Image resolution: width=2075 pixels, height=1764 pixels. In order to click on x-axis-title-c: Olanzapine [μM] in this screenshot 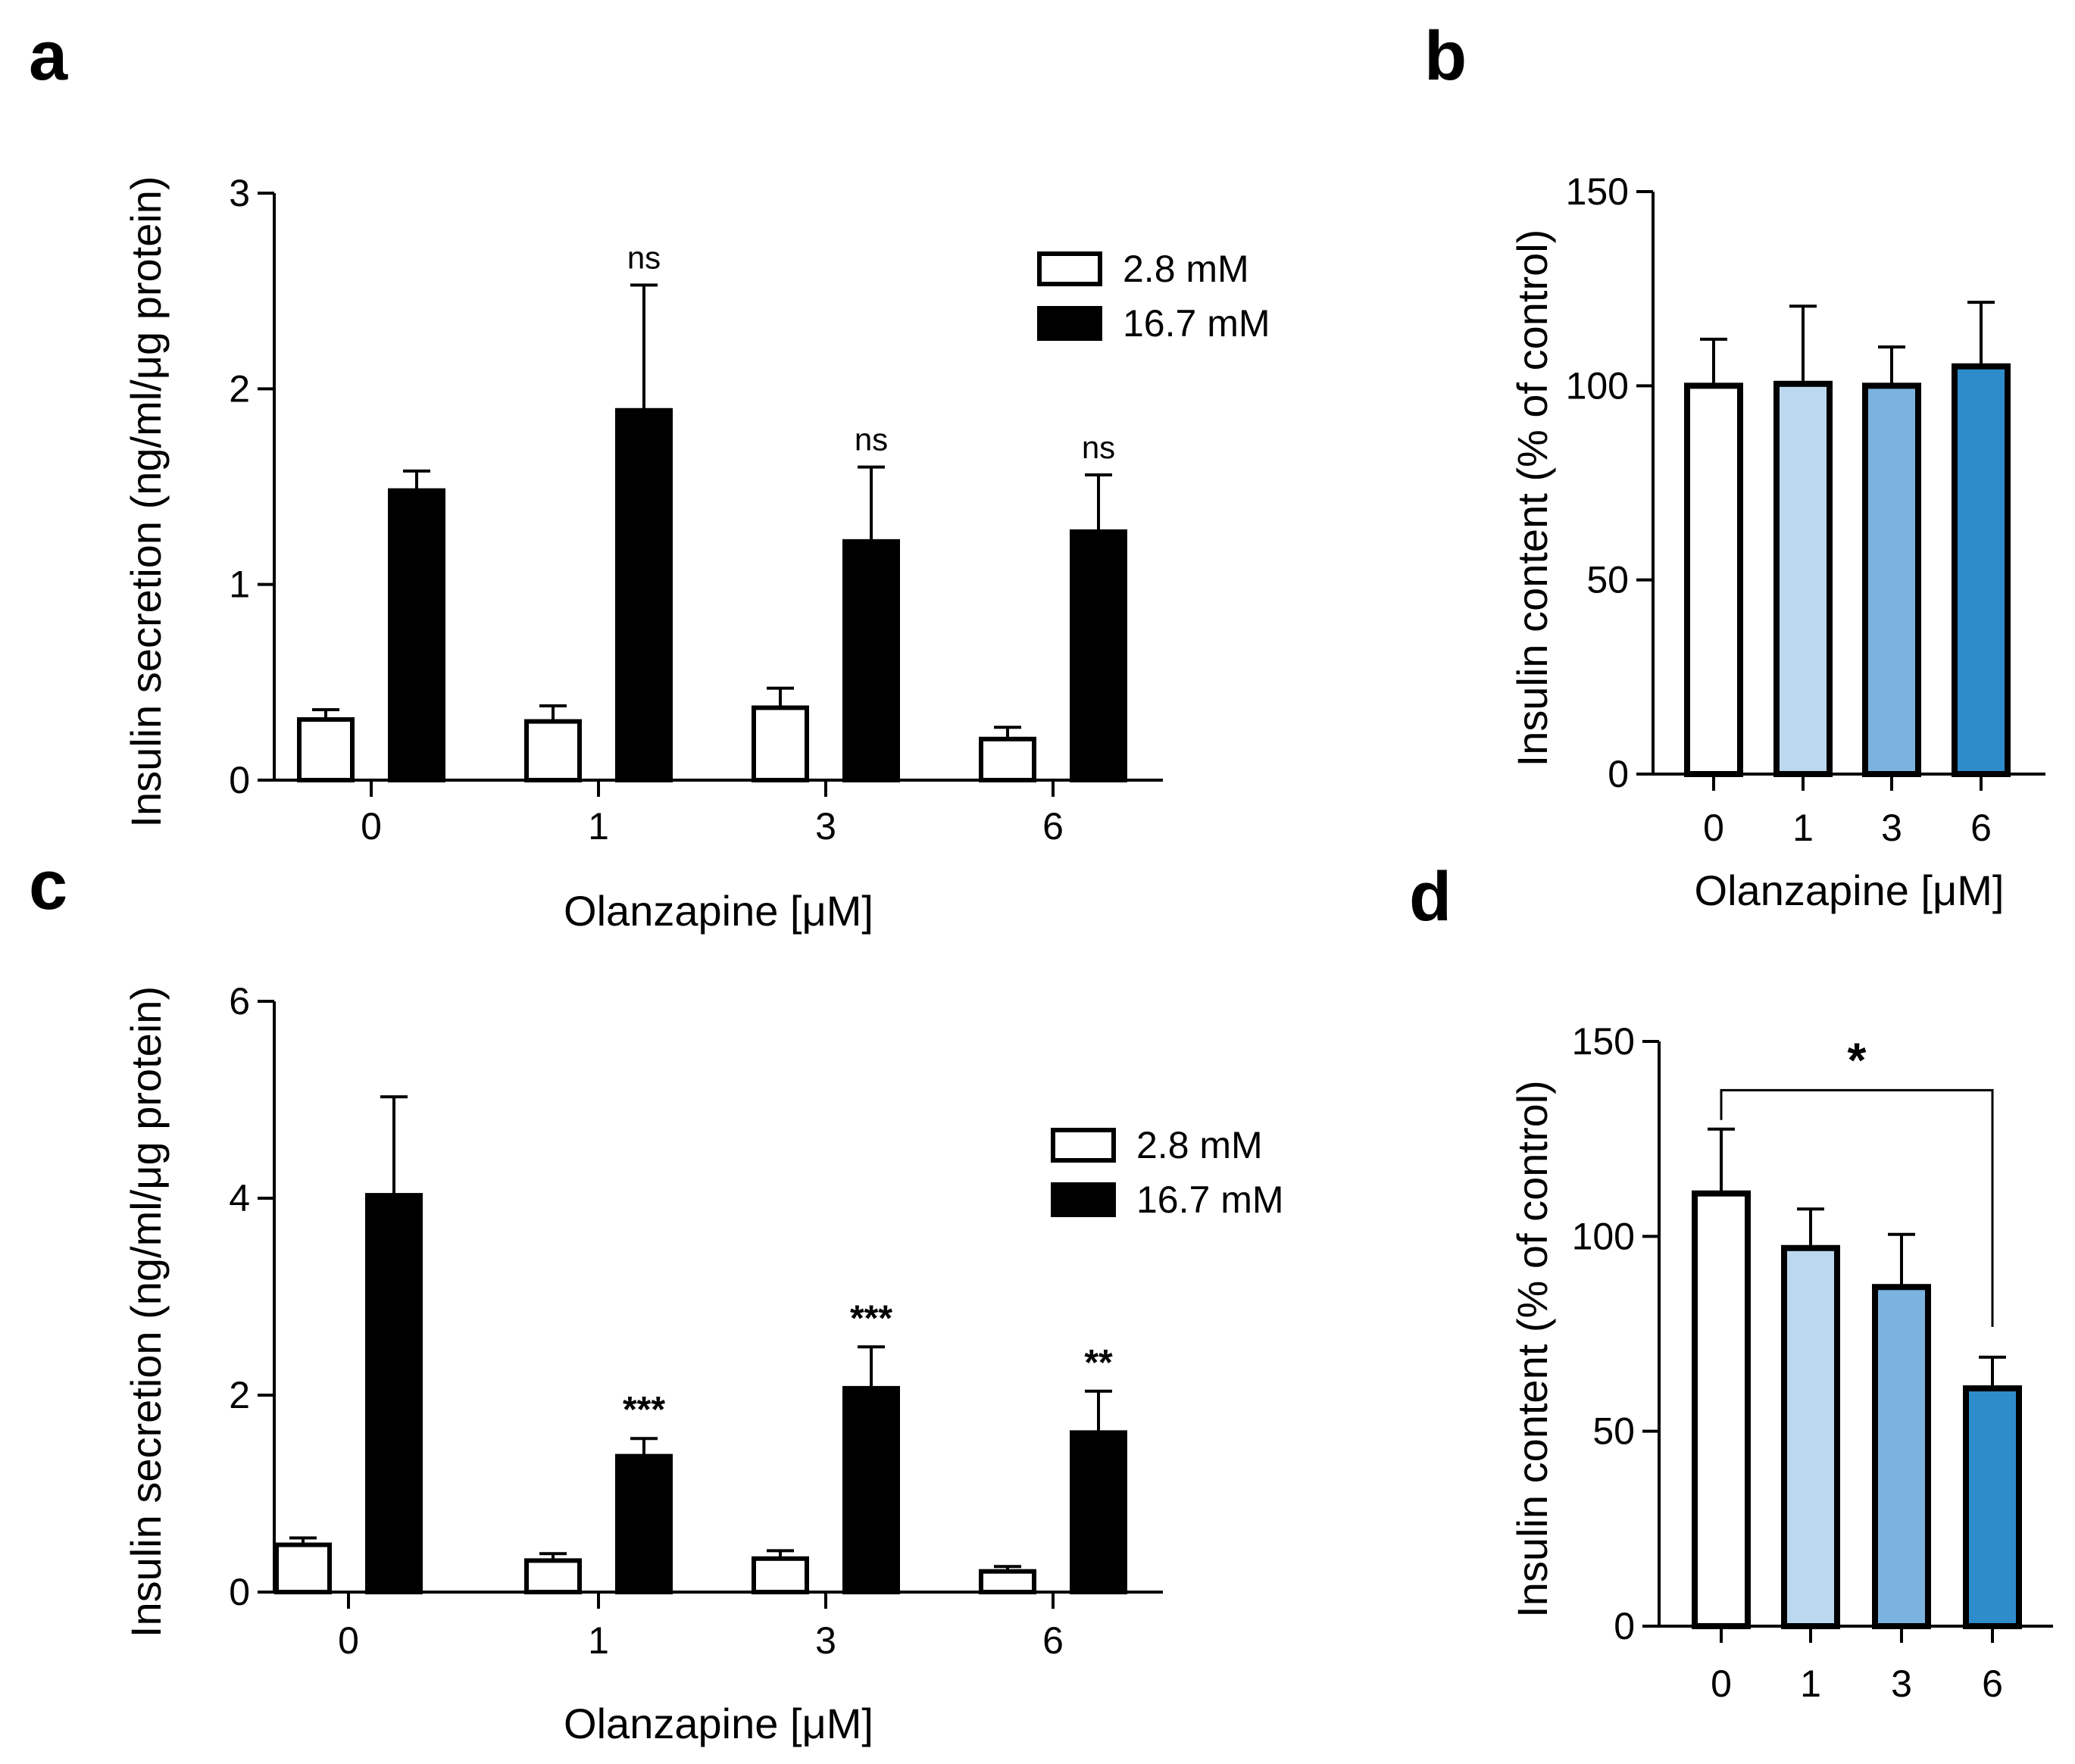, I will do `click(718, 1723)`.